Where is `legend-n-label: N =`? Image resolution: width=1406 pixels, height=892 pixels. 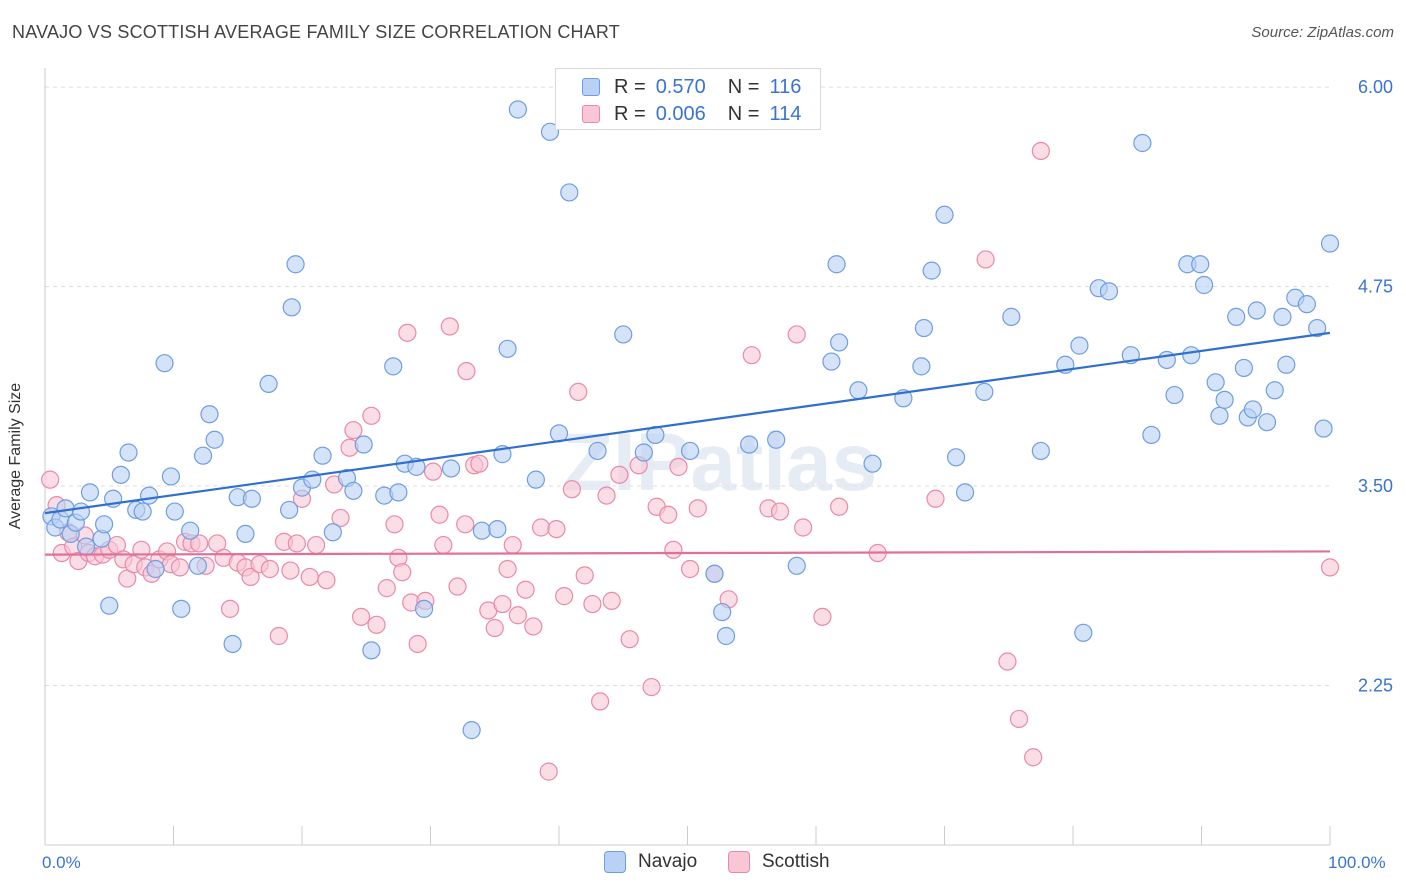
legend-n-label: N = is located at coordinates (743, 113).